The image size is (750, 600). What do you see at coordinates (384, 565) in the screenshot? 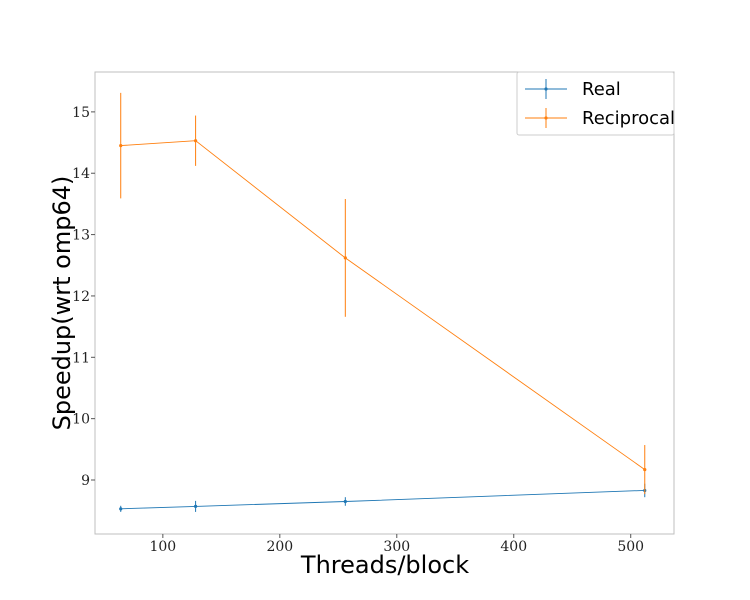
I see `x-axis-label: Threads/block` at bounding box center [384, 565].